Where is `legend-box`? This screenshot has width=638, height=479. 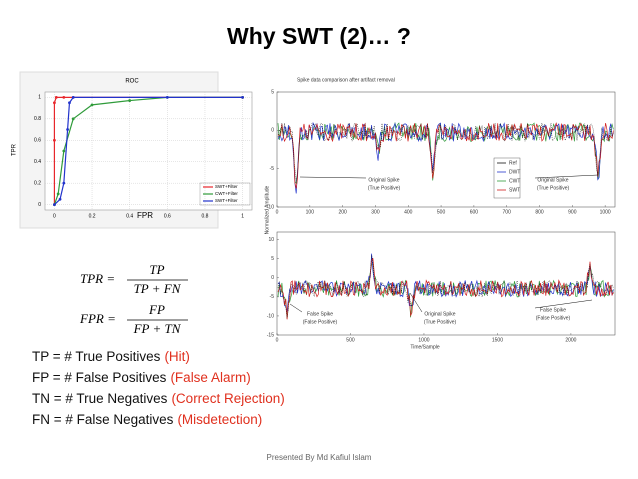
legend-box is located at coordinates (507, 178).